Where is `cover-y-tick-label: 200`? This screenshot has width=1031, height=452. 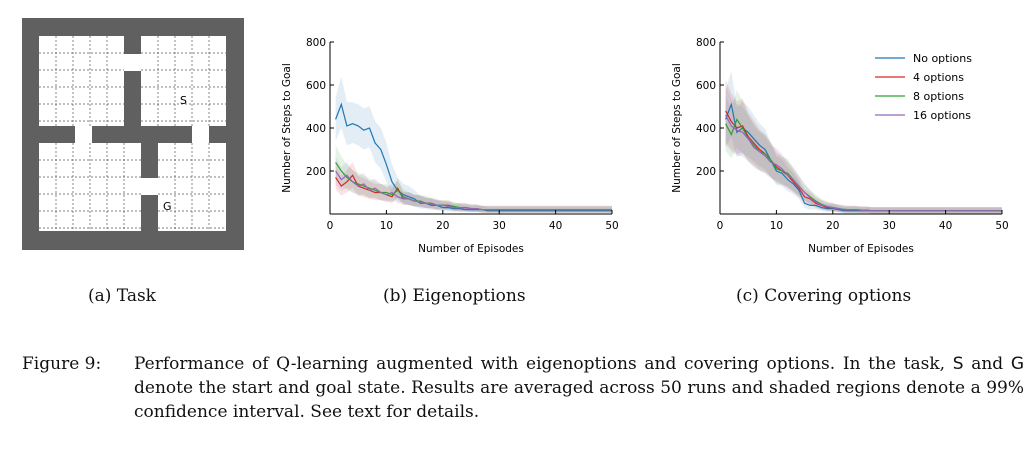
cover-y-tick-label: 200 is located at coordinates (706, 172).